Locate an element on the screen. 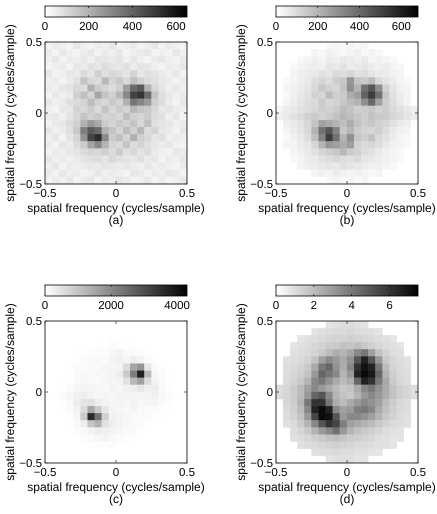 Image resolution: width=437 pixels, height=514 pixels. color-bar-label: 2 is located at coordinates (314, 306).